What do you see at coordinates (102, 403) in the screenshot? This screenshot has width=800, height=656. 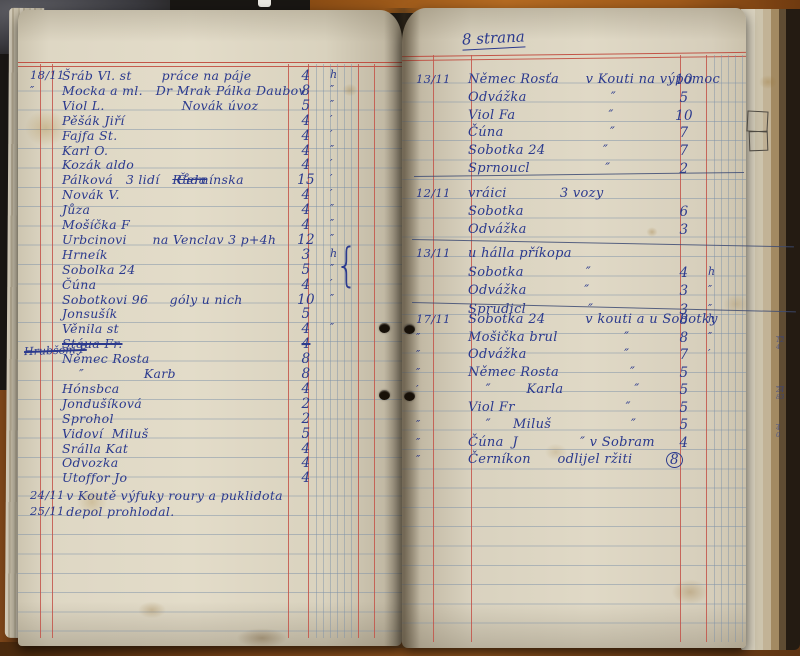 I see `entry-text: Jondušíková` at bounding box center [102, 403].